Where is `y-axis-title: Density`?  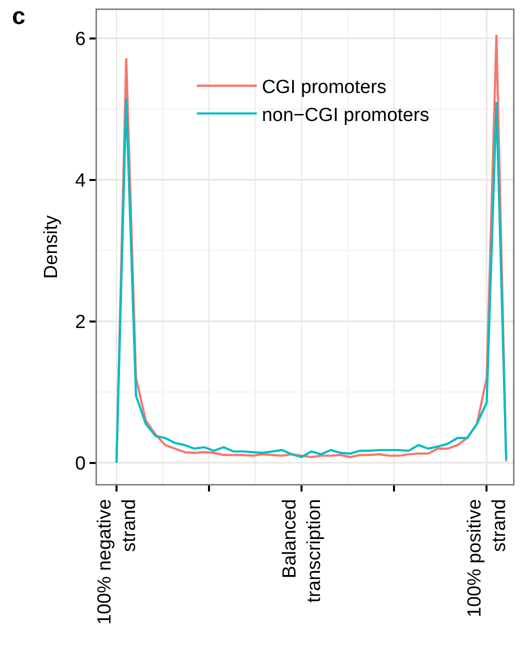
y-axis-title: Density is located at coordinates (51, 246).